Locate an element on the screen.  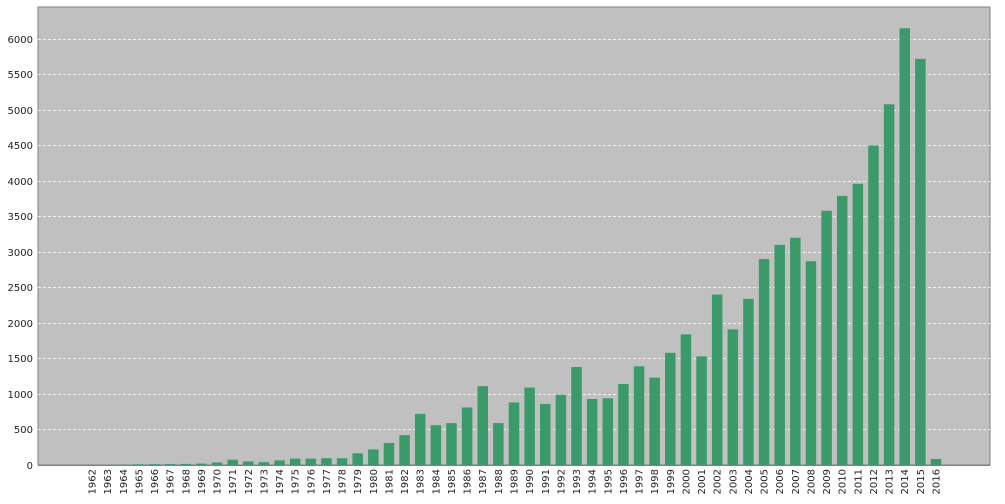
x-tick-label: 2014 is located at coordinates (905, 481).